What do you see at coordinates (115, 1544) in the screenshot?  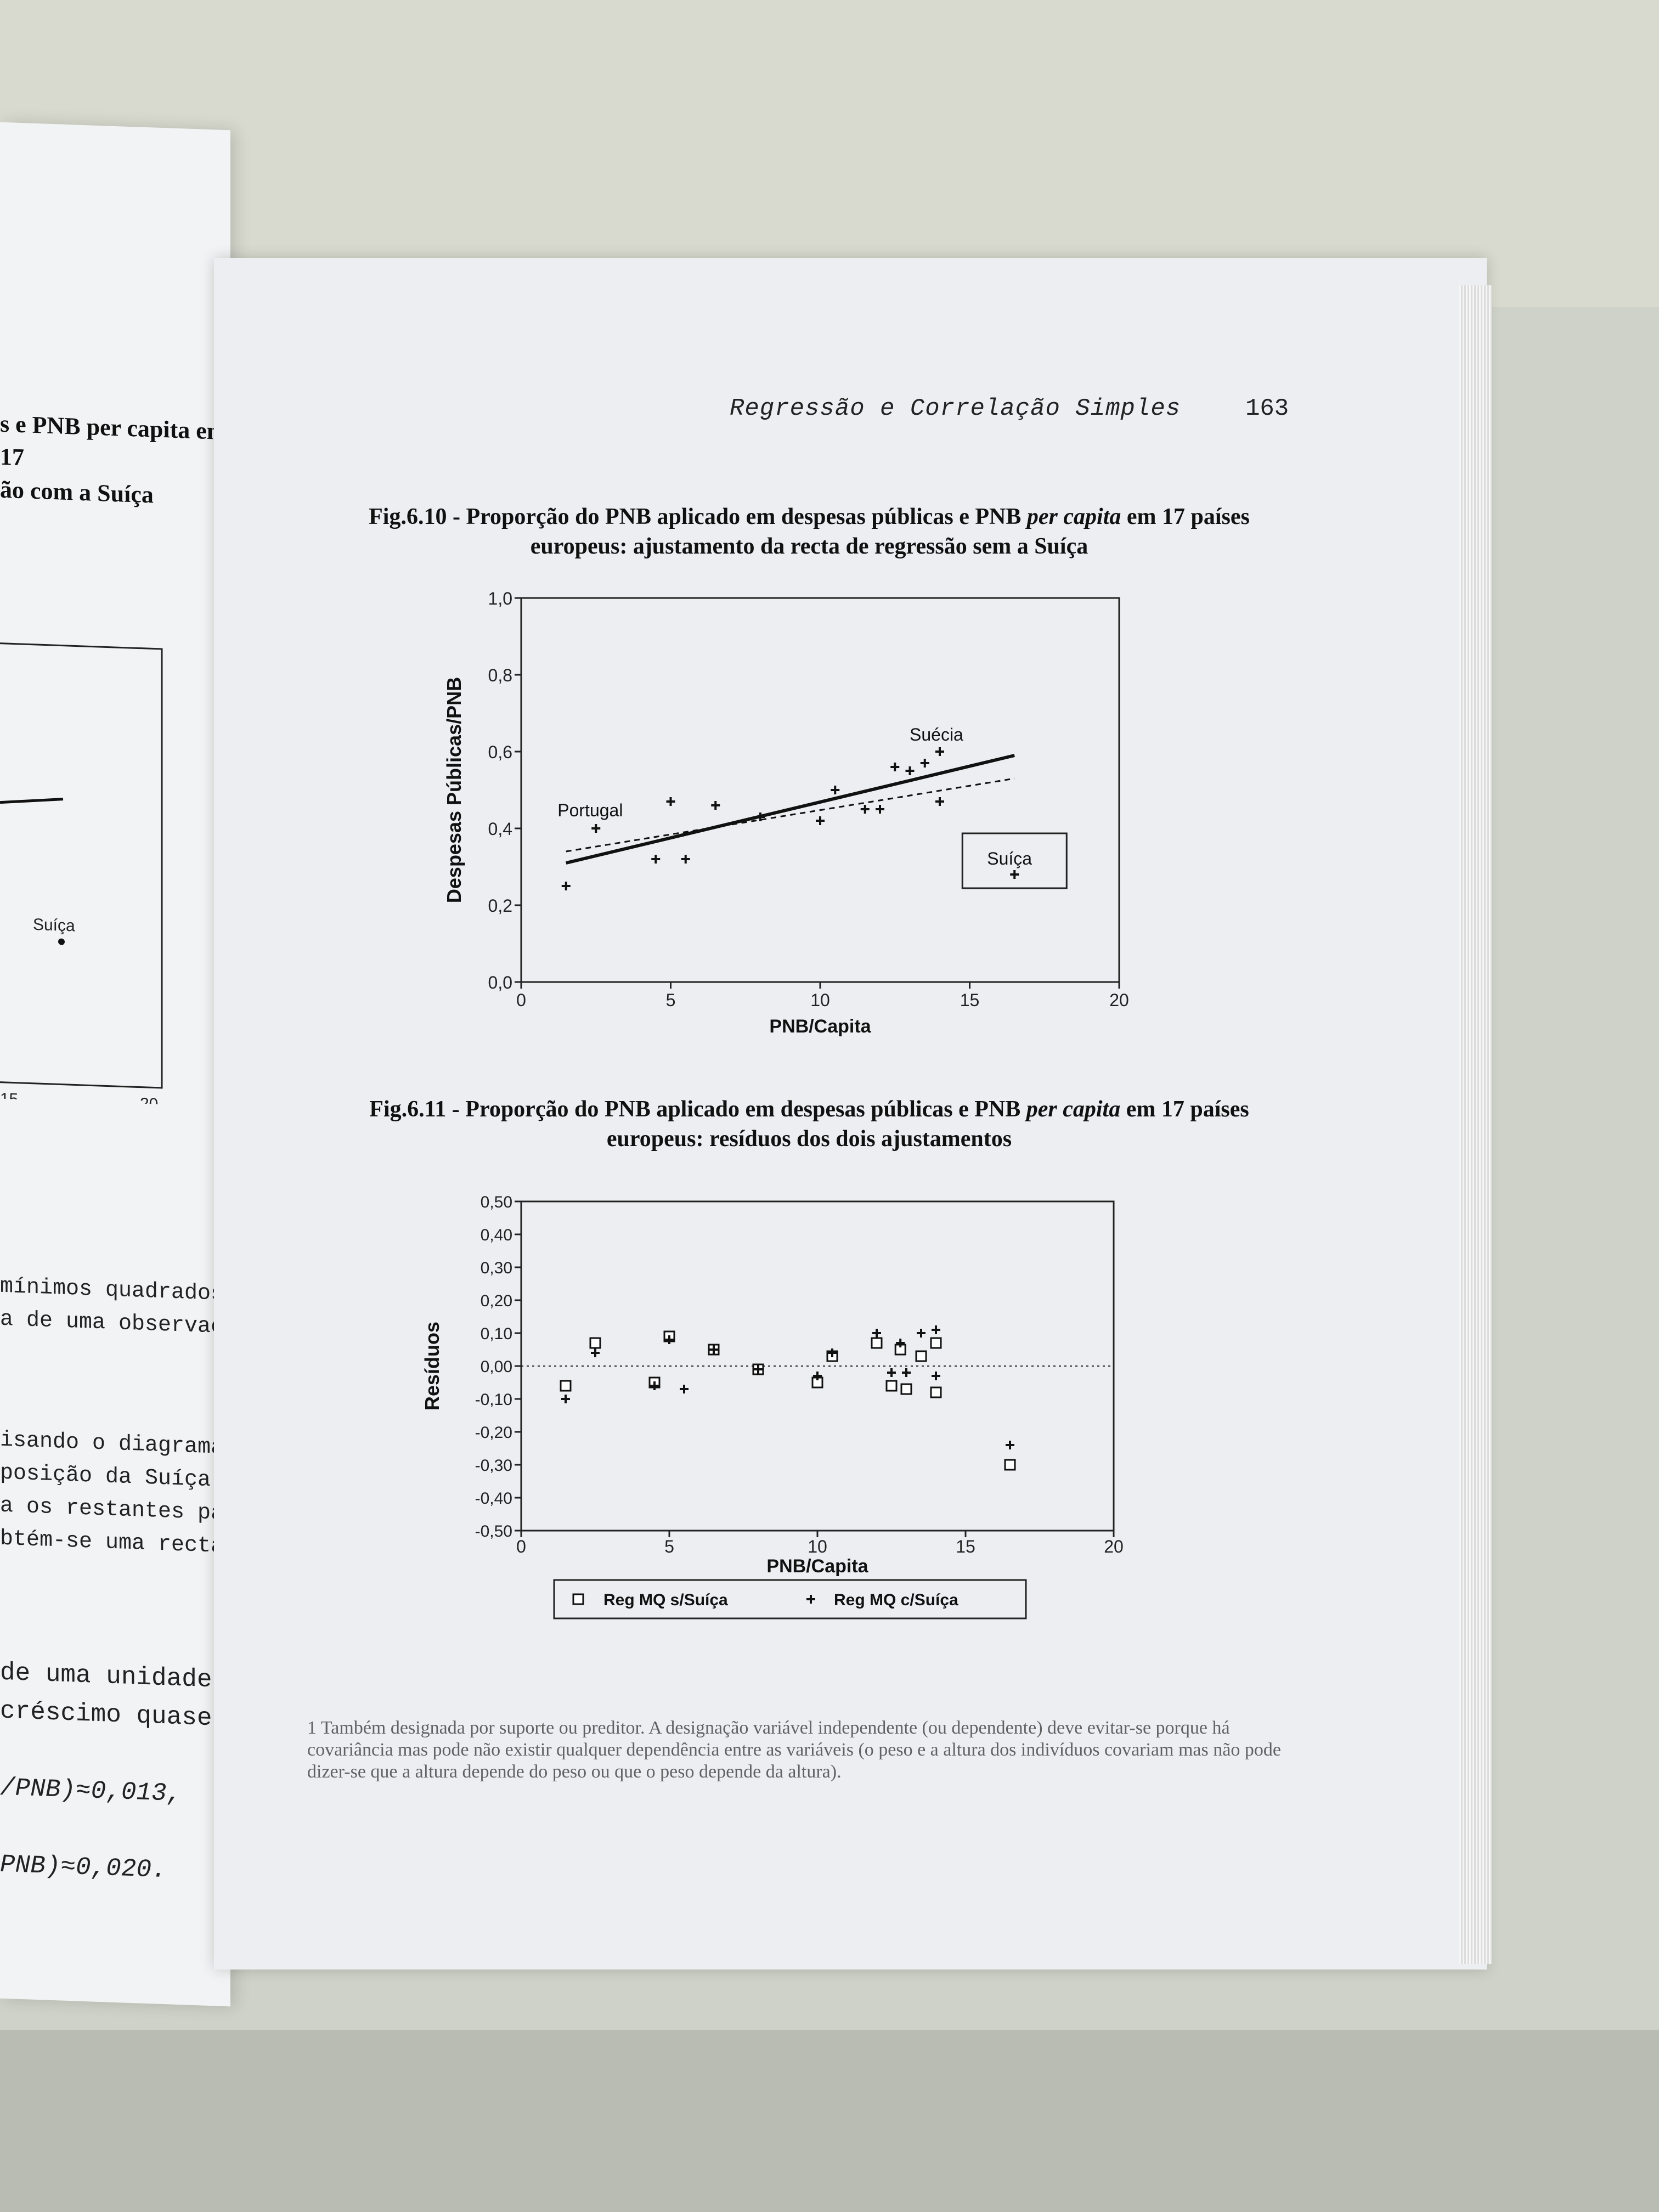 I see `left-text-line: btém-se uma recta de` at bounding box center [115, 1544].